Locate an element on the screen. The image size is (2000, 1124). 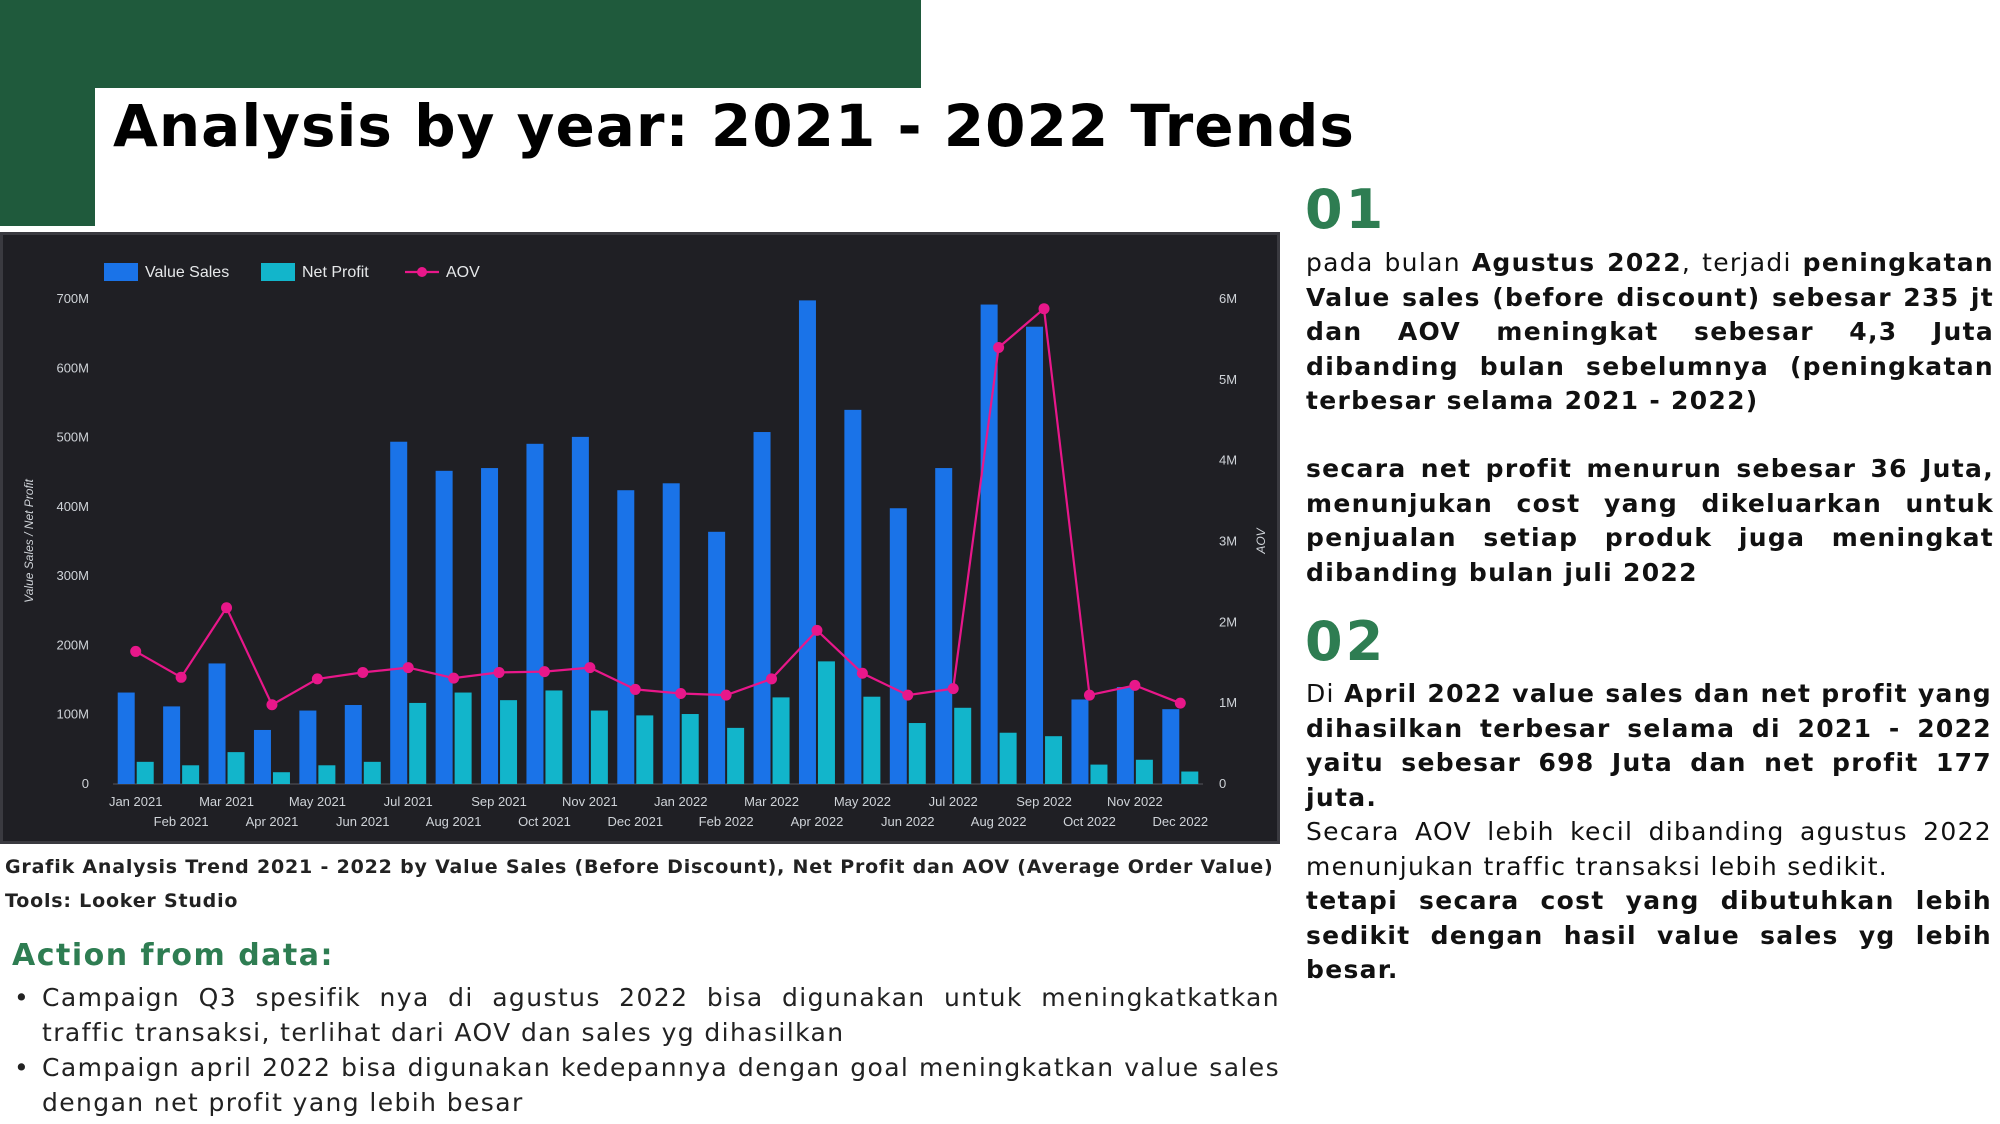
x-tick-label: Jul 2021 is located at coordinates (408, 801).